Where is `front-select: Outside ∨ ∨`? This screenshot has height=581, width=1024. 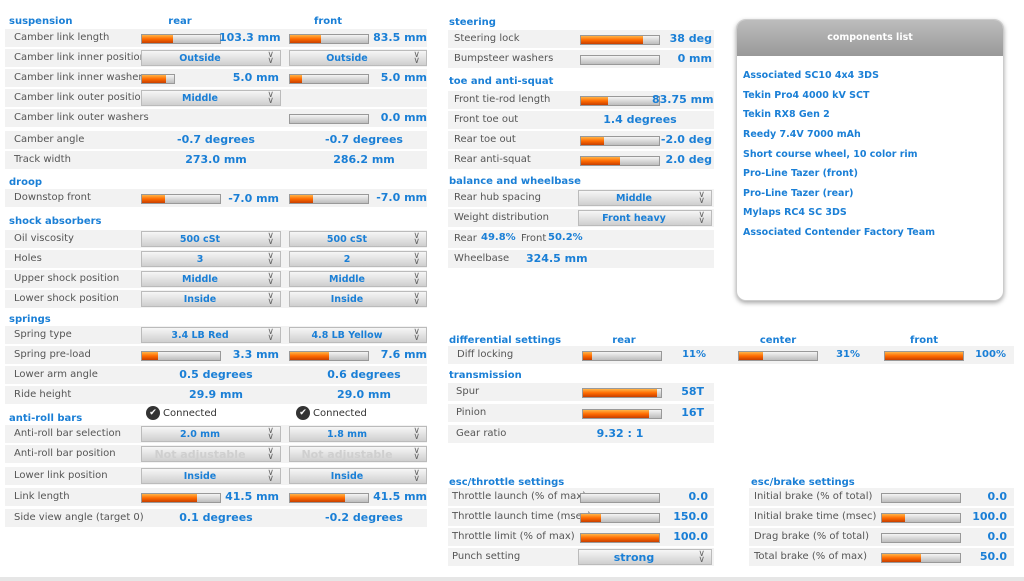
front-select: Outside ∨ ∨ is located at coordinates (358, 58).